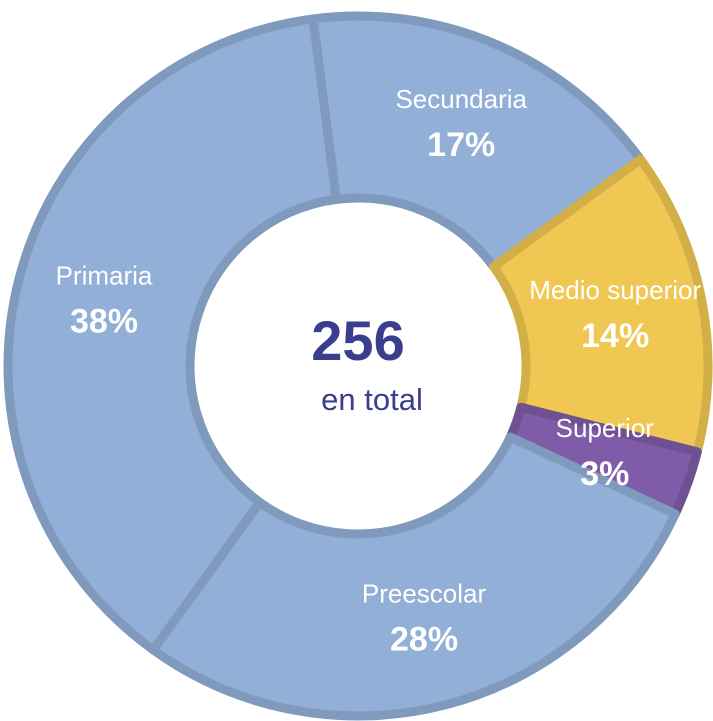 This screenshot has height=721, width=713. Describe the element at coordinates (357, 340) in the screenshot. I see `center-value: 256` at that location.